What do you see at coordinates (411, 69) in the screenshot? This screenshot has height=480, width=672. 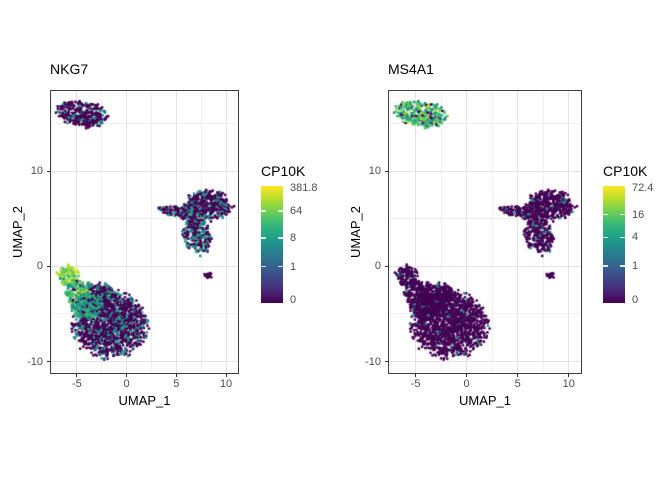 I see `plot-title-ms4a1: MS4A1` at bounding box center [411, 69].